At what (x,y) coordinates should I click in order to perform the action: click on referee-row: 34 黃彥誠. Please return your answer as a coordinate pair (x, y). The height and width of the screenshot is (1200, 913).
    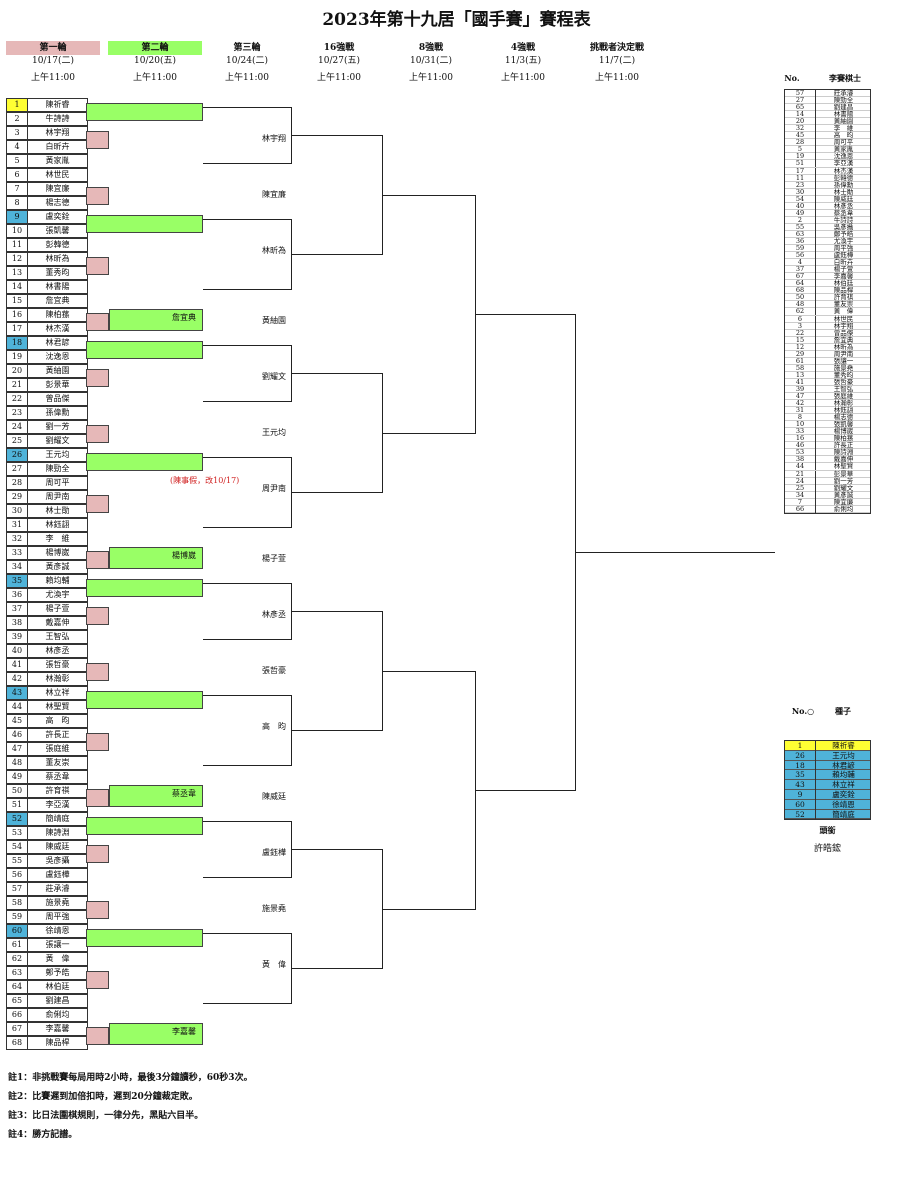
    Looking at the image, I should click on (827, 495).